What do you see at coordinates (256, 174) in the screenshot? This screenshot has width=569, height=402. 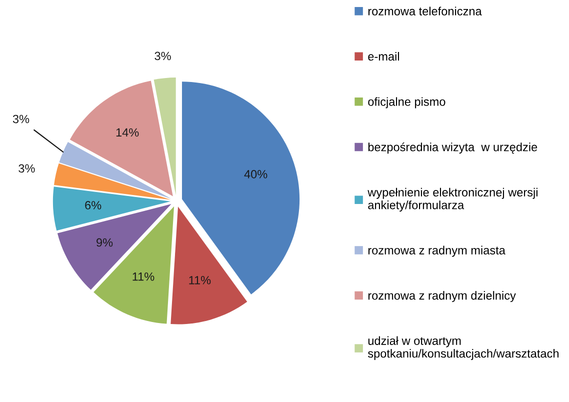 I see `data-label: 40%` at bounding box center [256, 174].